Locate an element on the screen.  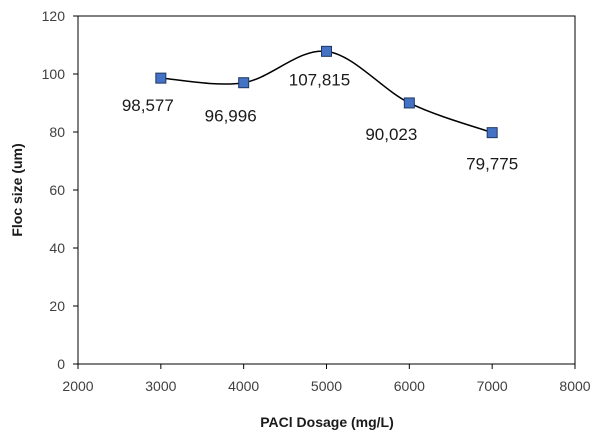
x-tick-label: 8000 is located at coordinates (574, 386).